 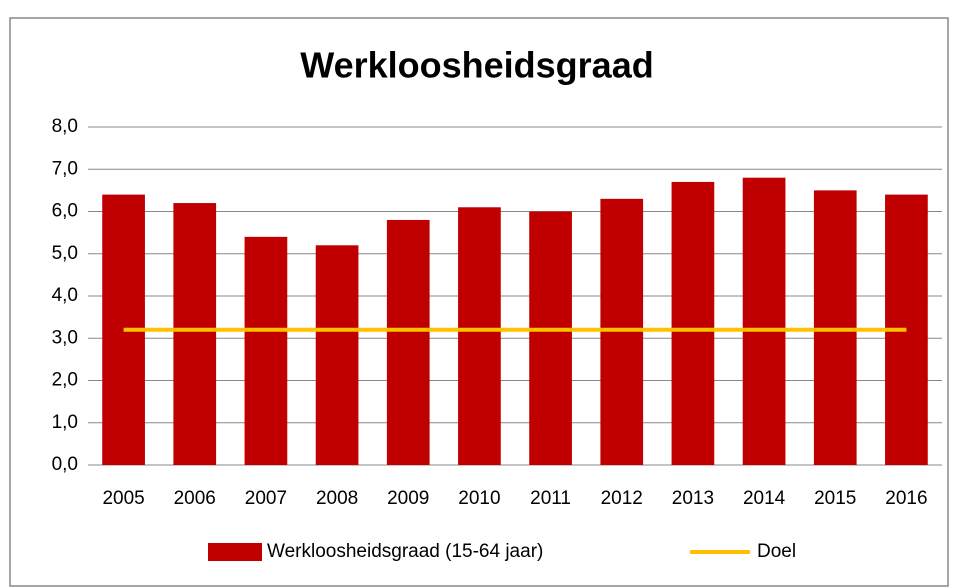 What do you see at coordinates (479, 498) in the screenshot?
I see `x-tick-label: 2010` at bounding box center [479, 498].